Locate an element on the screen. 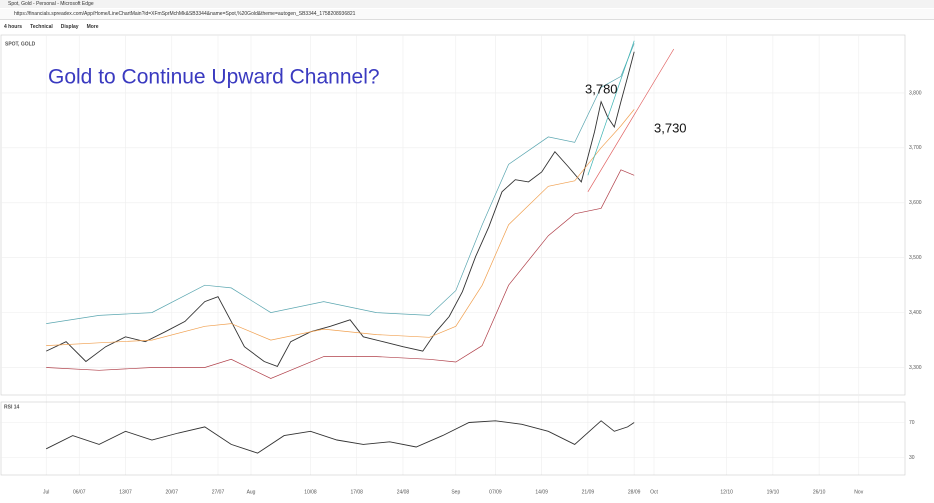  annotation: 3,730 is located at coordinates (670, 127).